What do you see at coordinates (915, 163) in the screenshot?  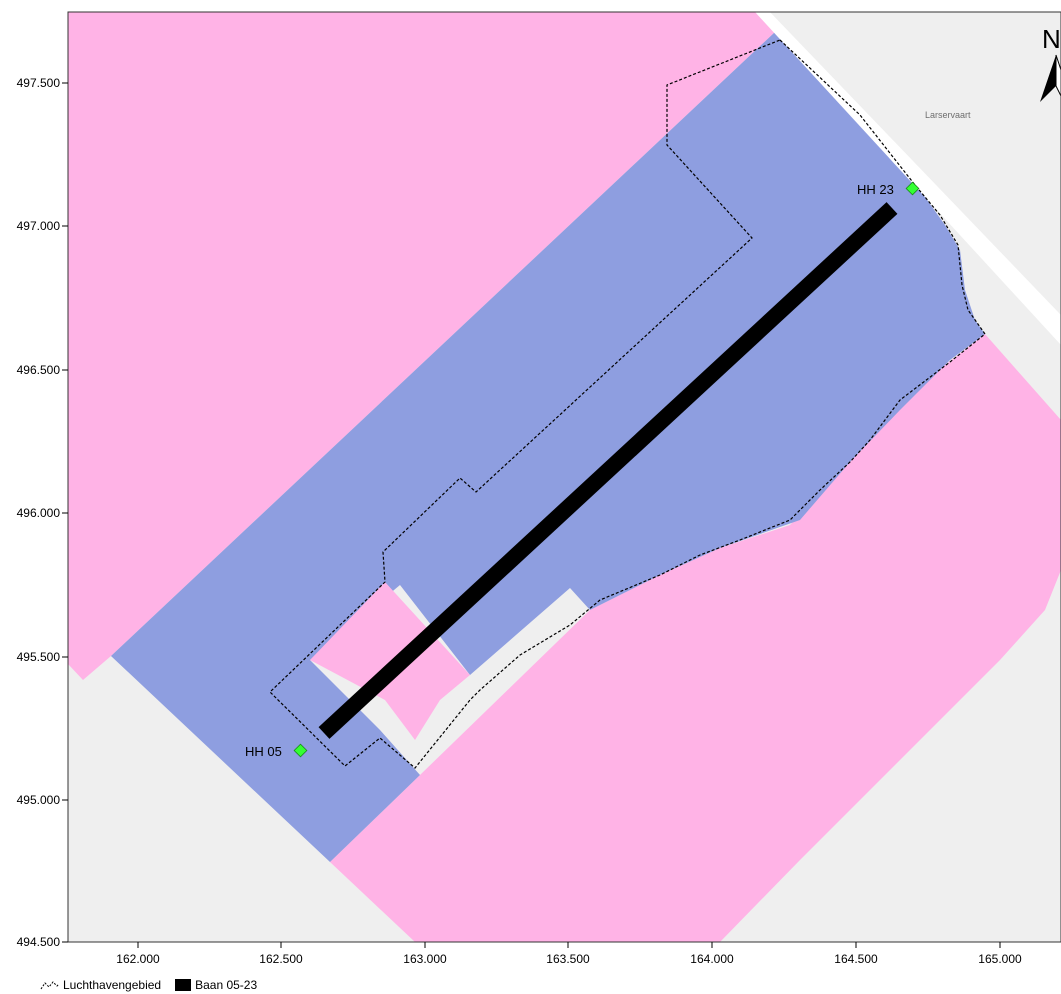 I see `gray-zone-northeast` at bounding box center [915, 163].